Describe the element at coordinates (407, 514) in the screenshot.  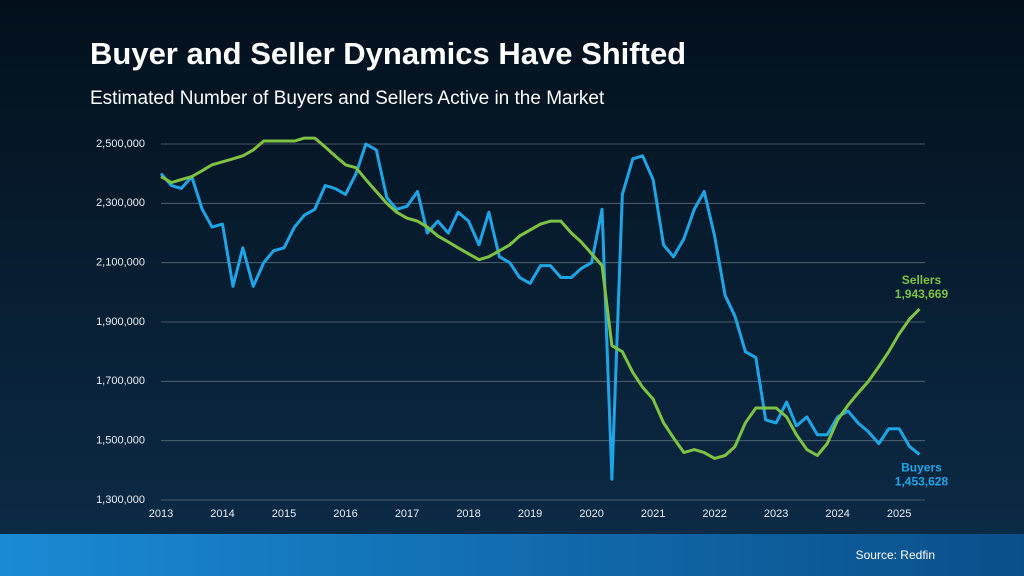
I see `x-tick-label: 2017` at that location.